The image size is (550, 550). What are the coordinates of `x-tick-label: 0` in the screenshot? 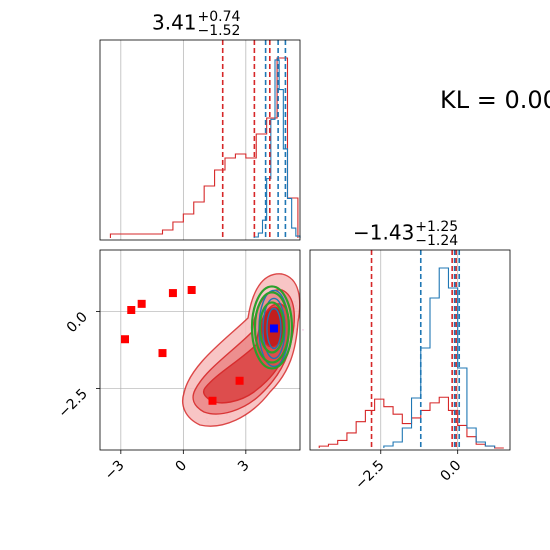 It's located at (182, 467).